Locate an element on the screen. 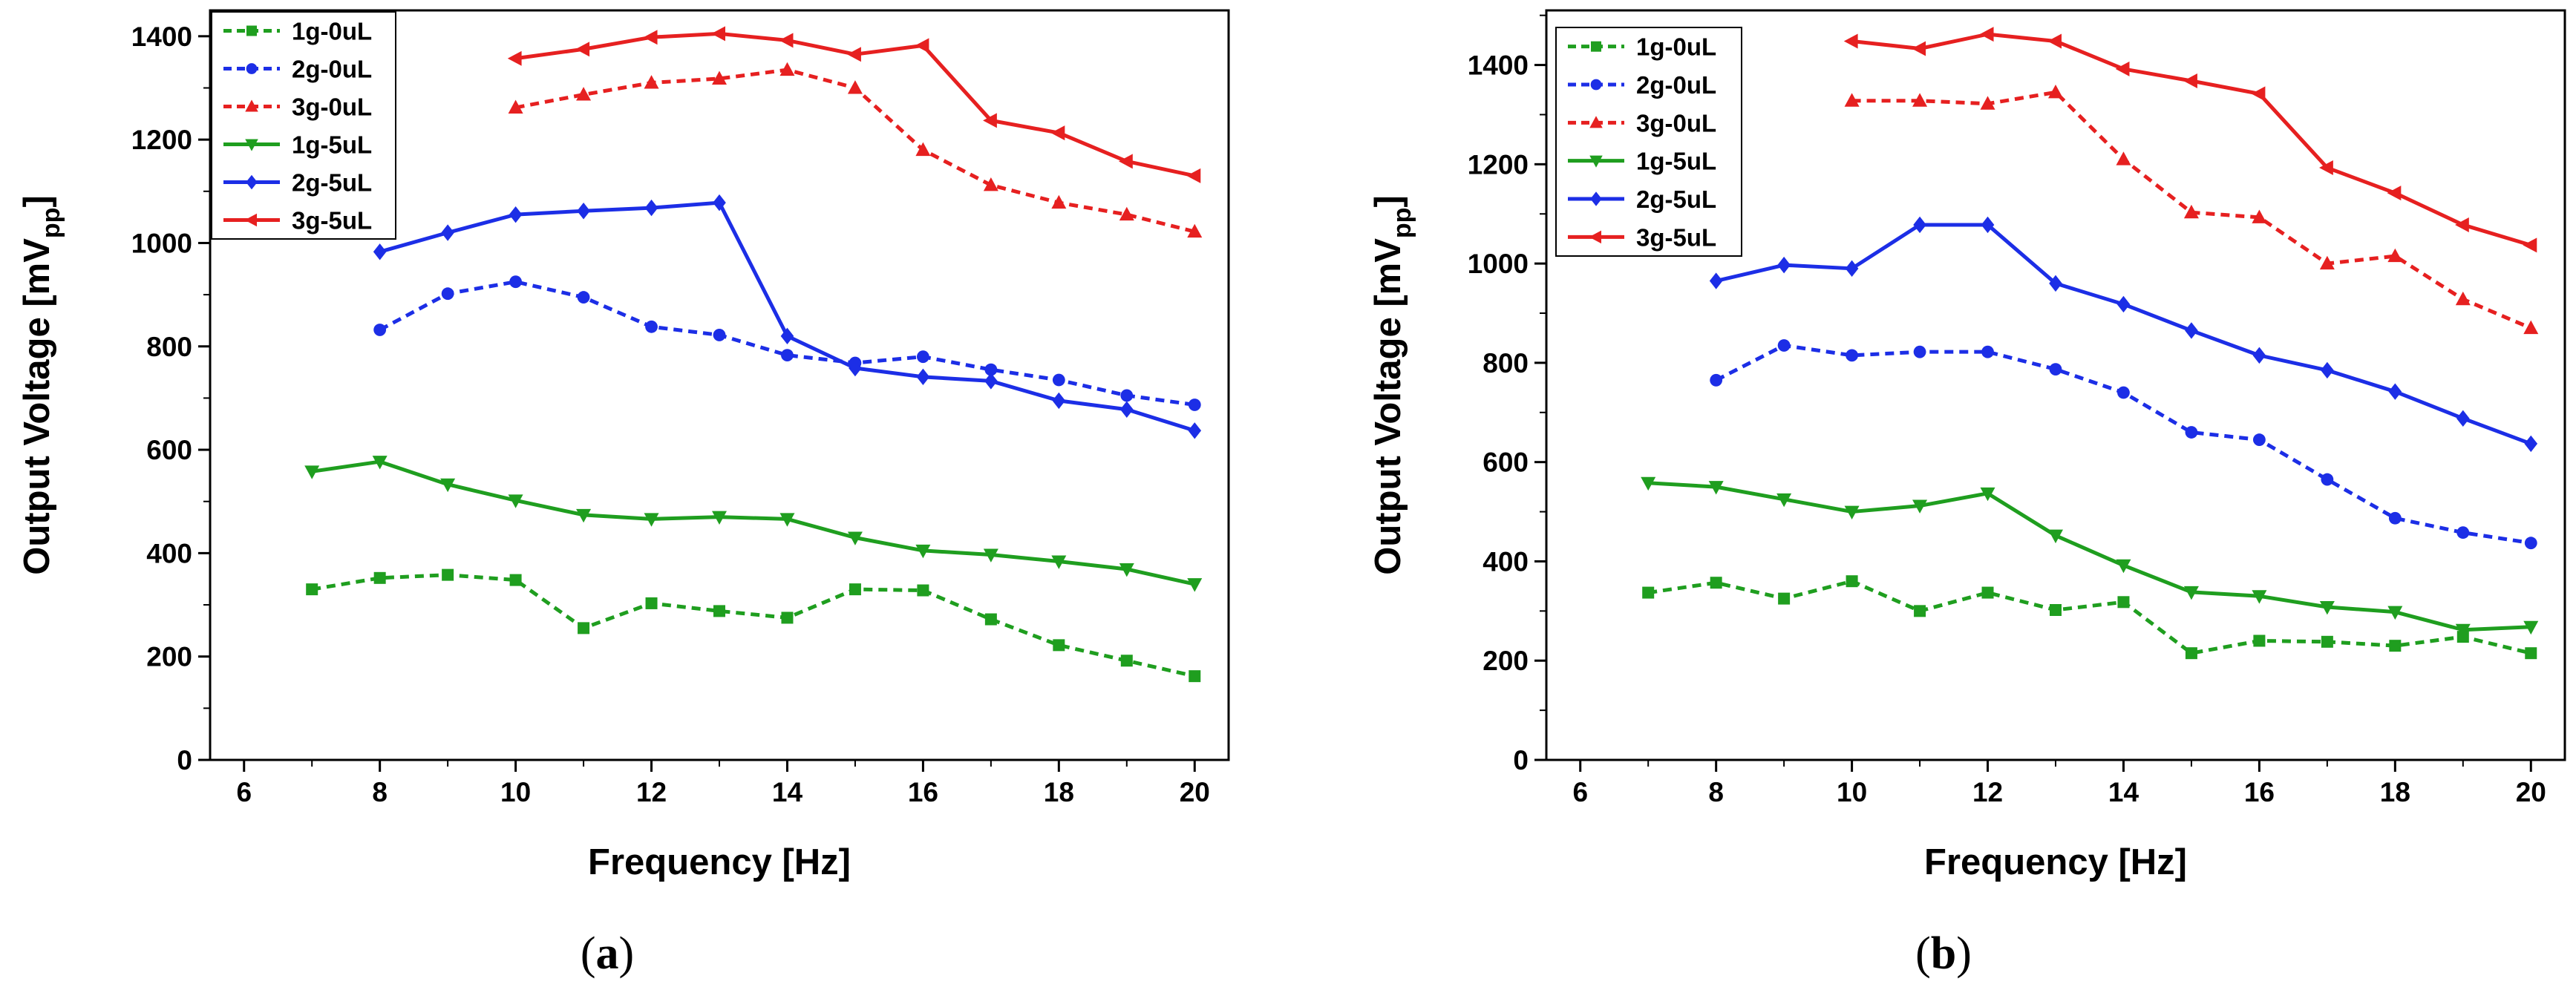  x-tick-label-b-18: 18 is located at coordinates (2395, 792).